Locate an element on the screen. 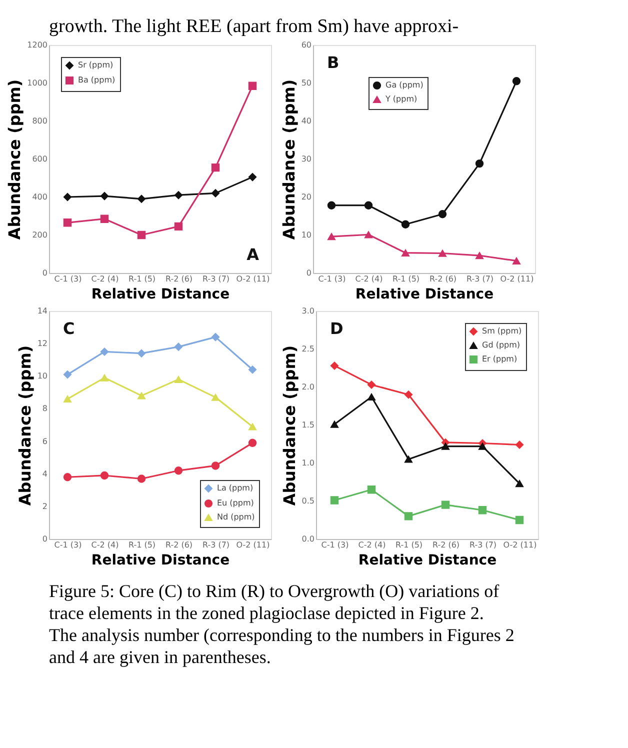  y-tick-label: 2.0 is located at coordinates (308, 387).